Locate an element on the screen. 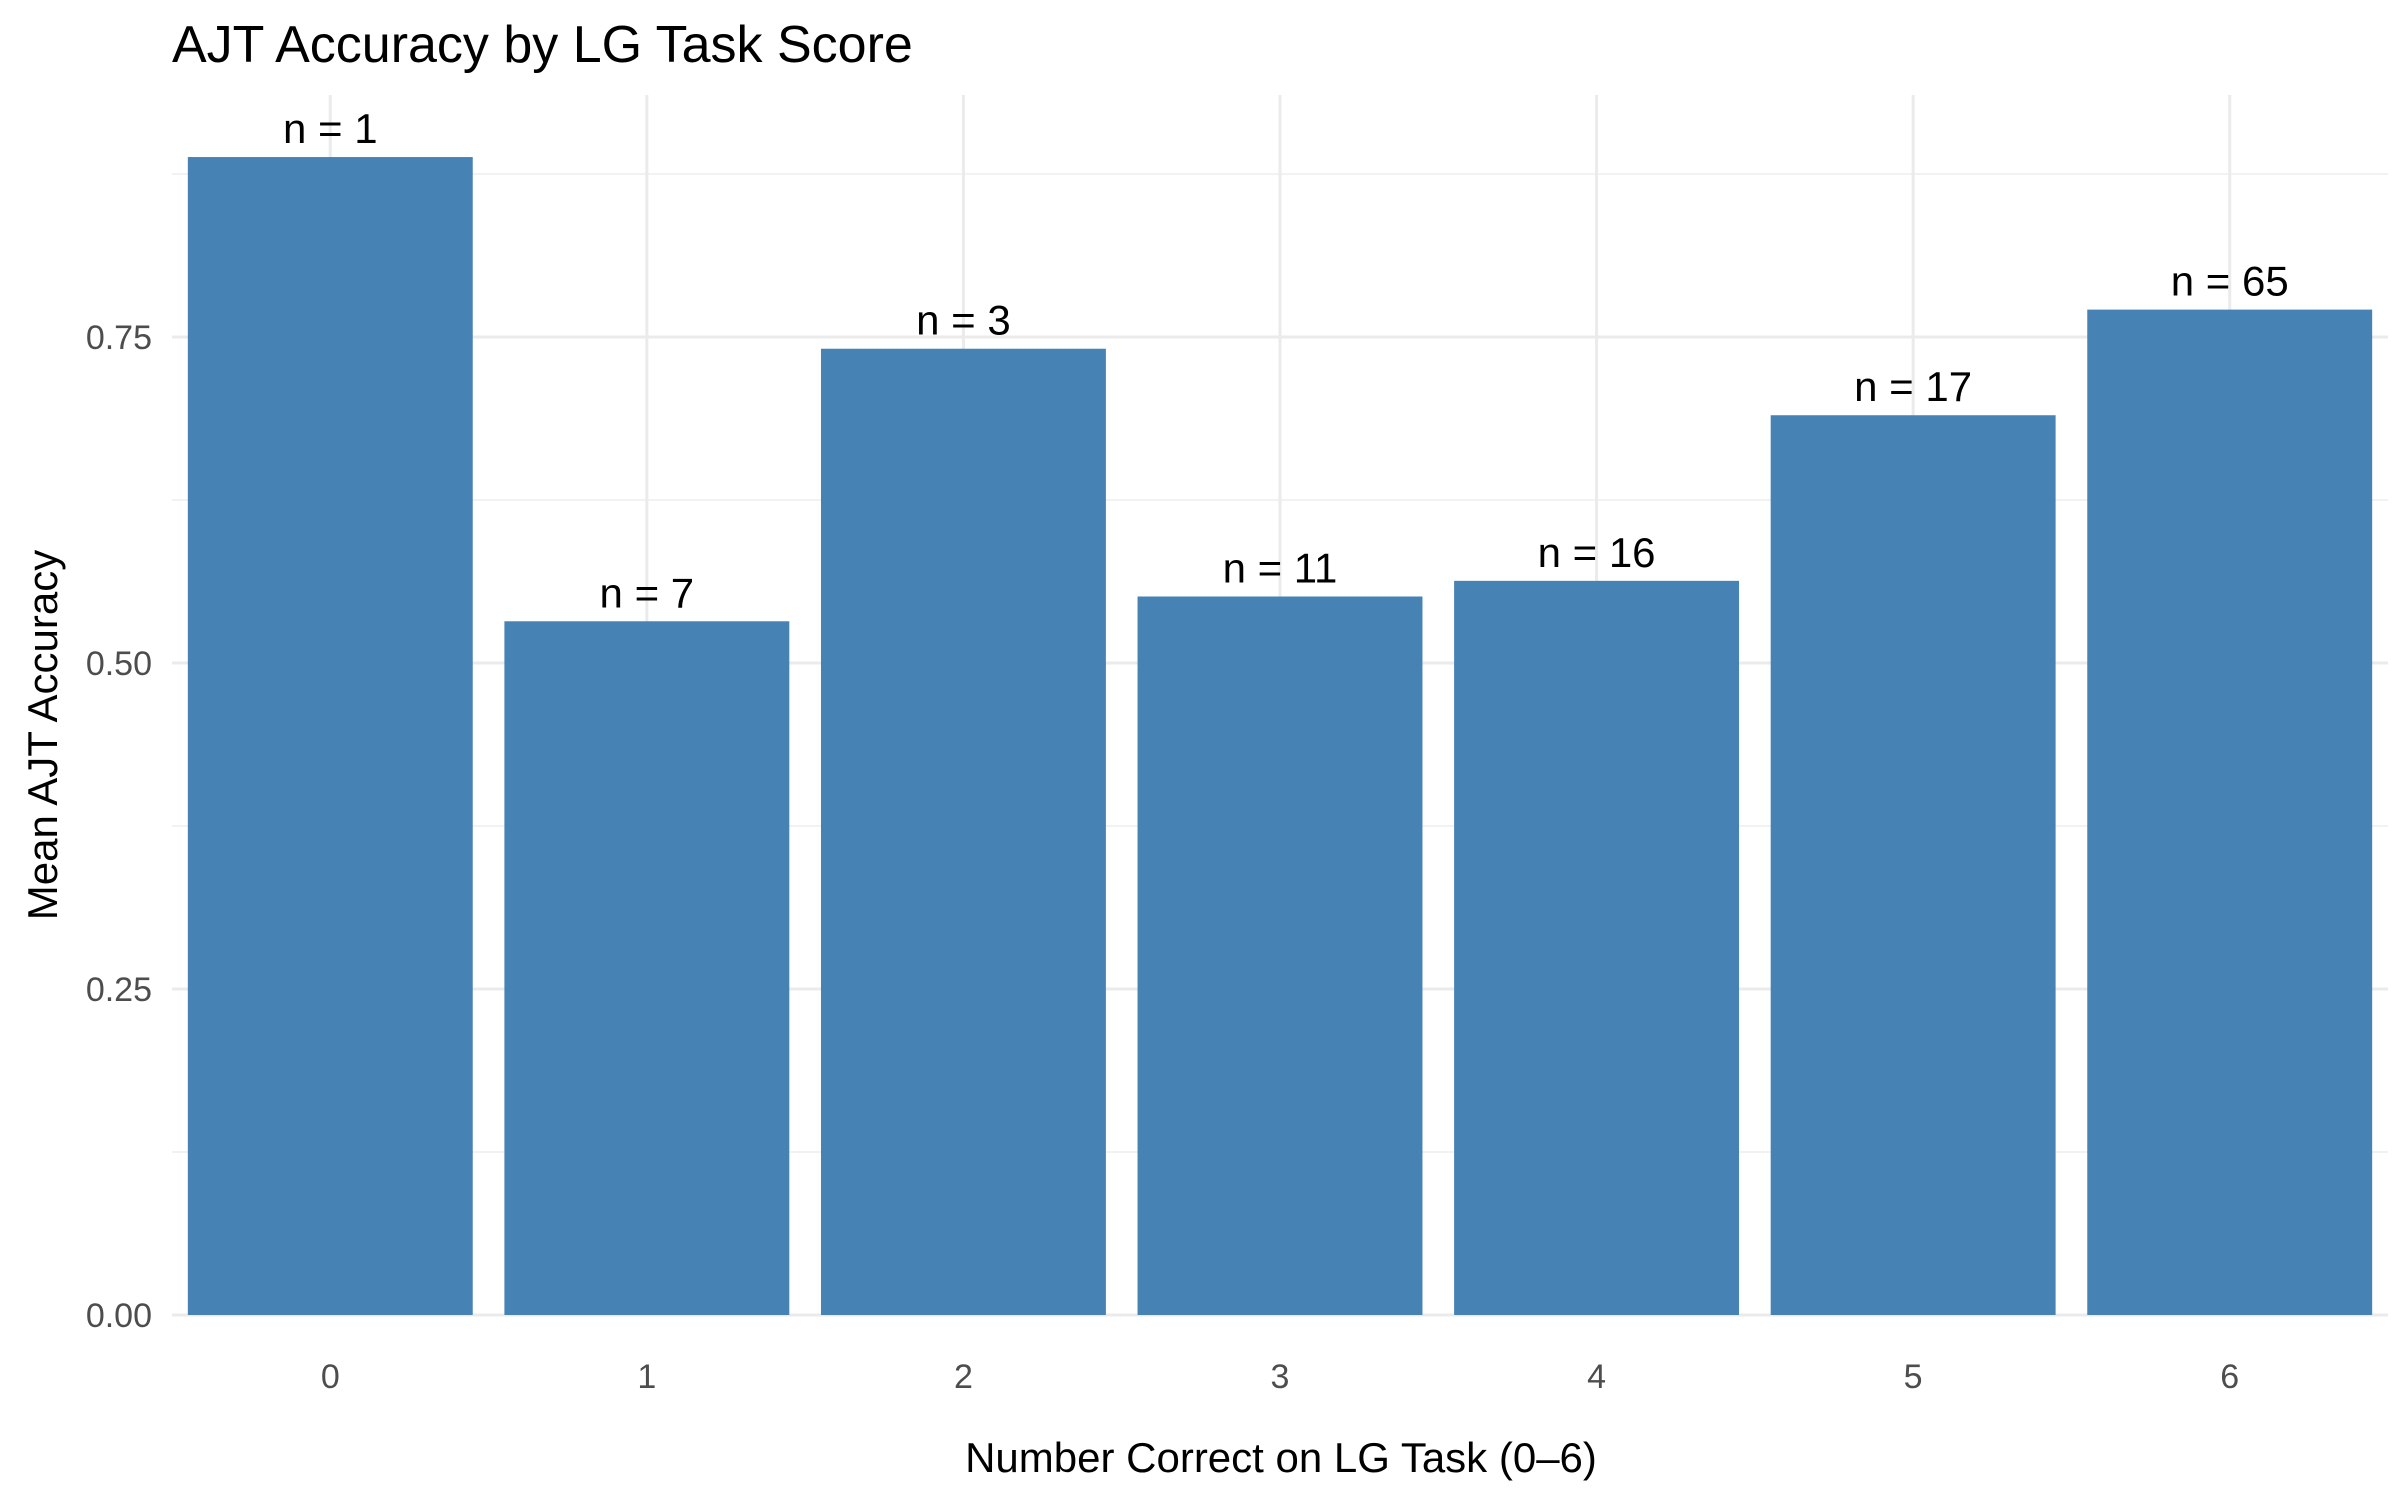 This screenshot has height=1500, width=2400. x-axis-title: Number Correct on LG Task (0–6) is located at coordinates (1281, 1457).